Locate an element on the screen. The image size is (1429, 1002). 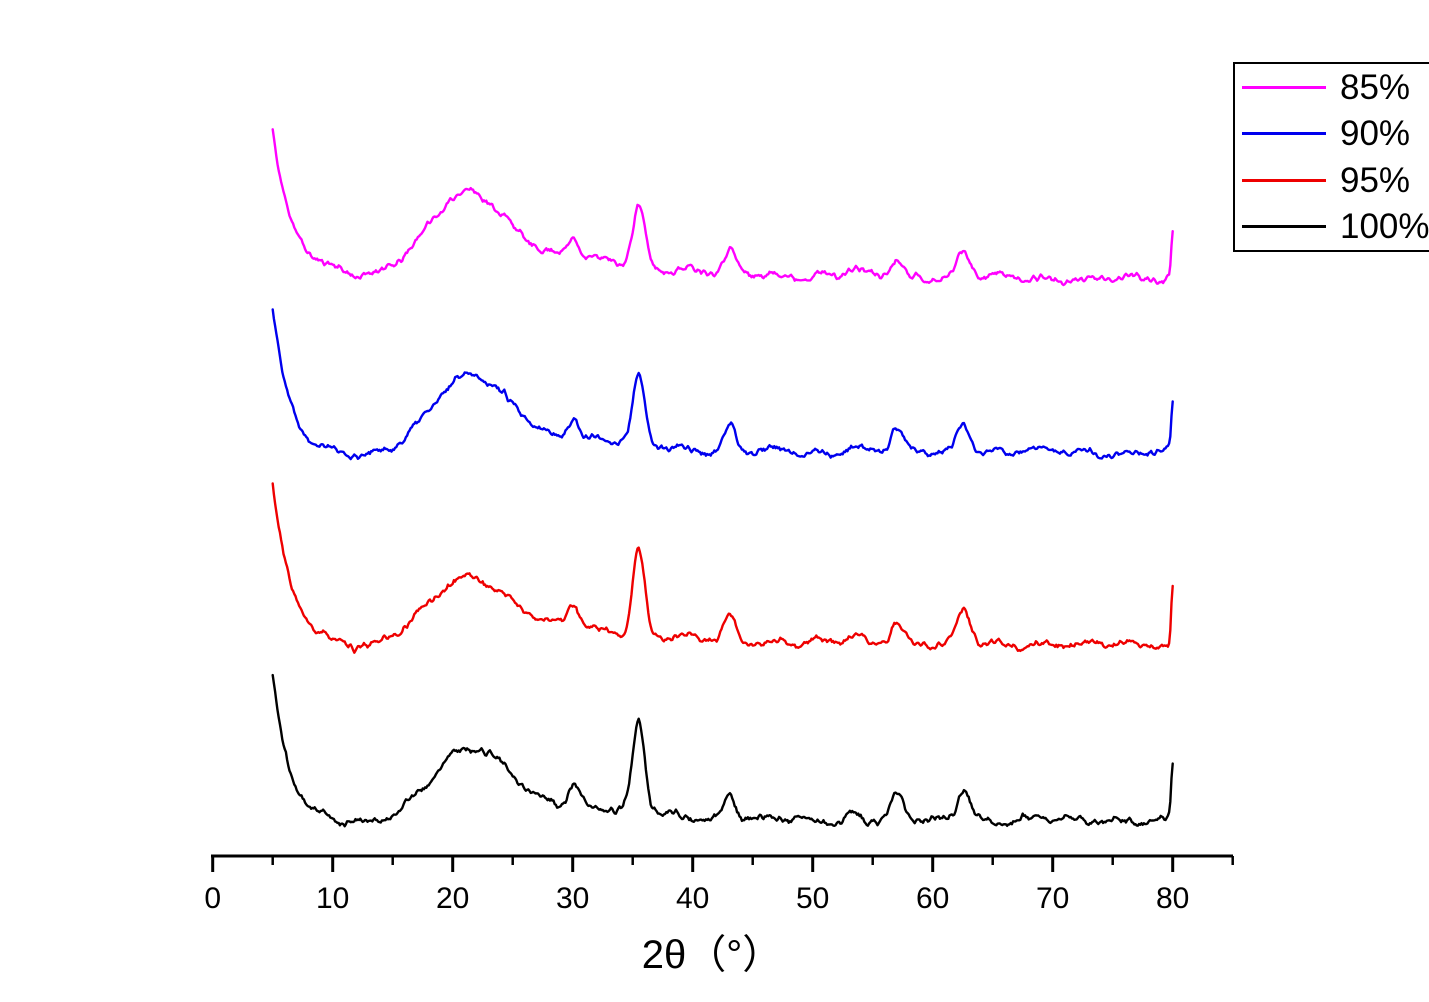
x-axis-tick-labels: 0 10 20 30 40 50 60 70 80 is located at coordinates (696, 898).